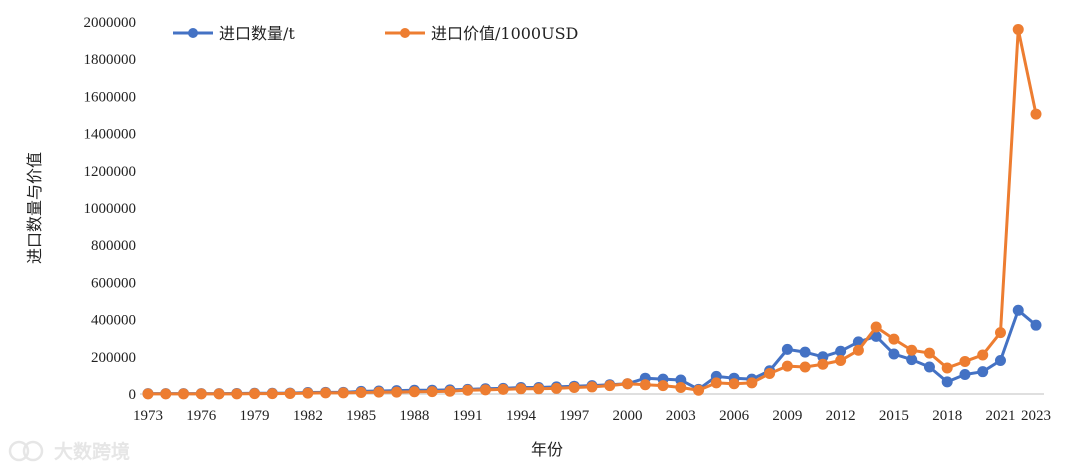 The image size is (1080, 471). What do you see at coordinates (432, 392) in the screenshot?
I see `series-1-point-1989` at bounding box center [432, 392].